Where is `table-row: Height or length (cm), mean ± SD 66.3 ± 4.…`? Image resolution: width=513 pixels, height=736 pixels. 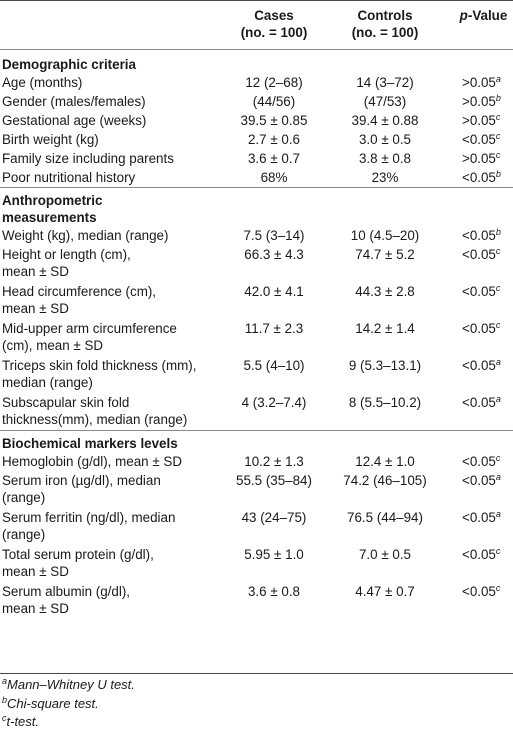 table-row: Height or length (cm), mean ± SD 66.3 ± 4.… is located at coordinates (256, 263).